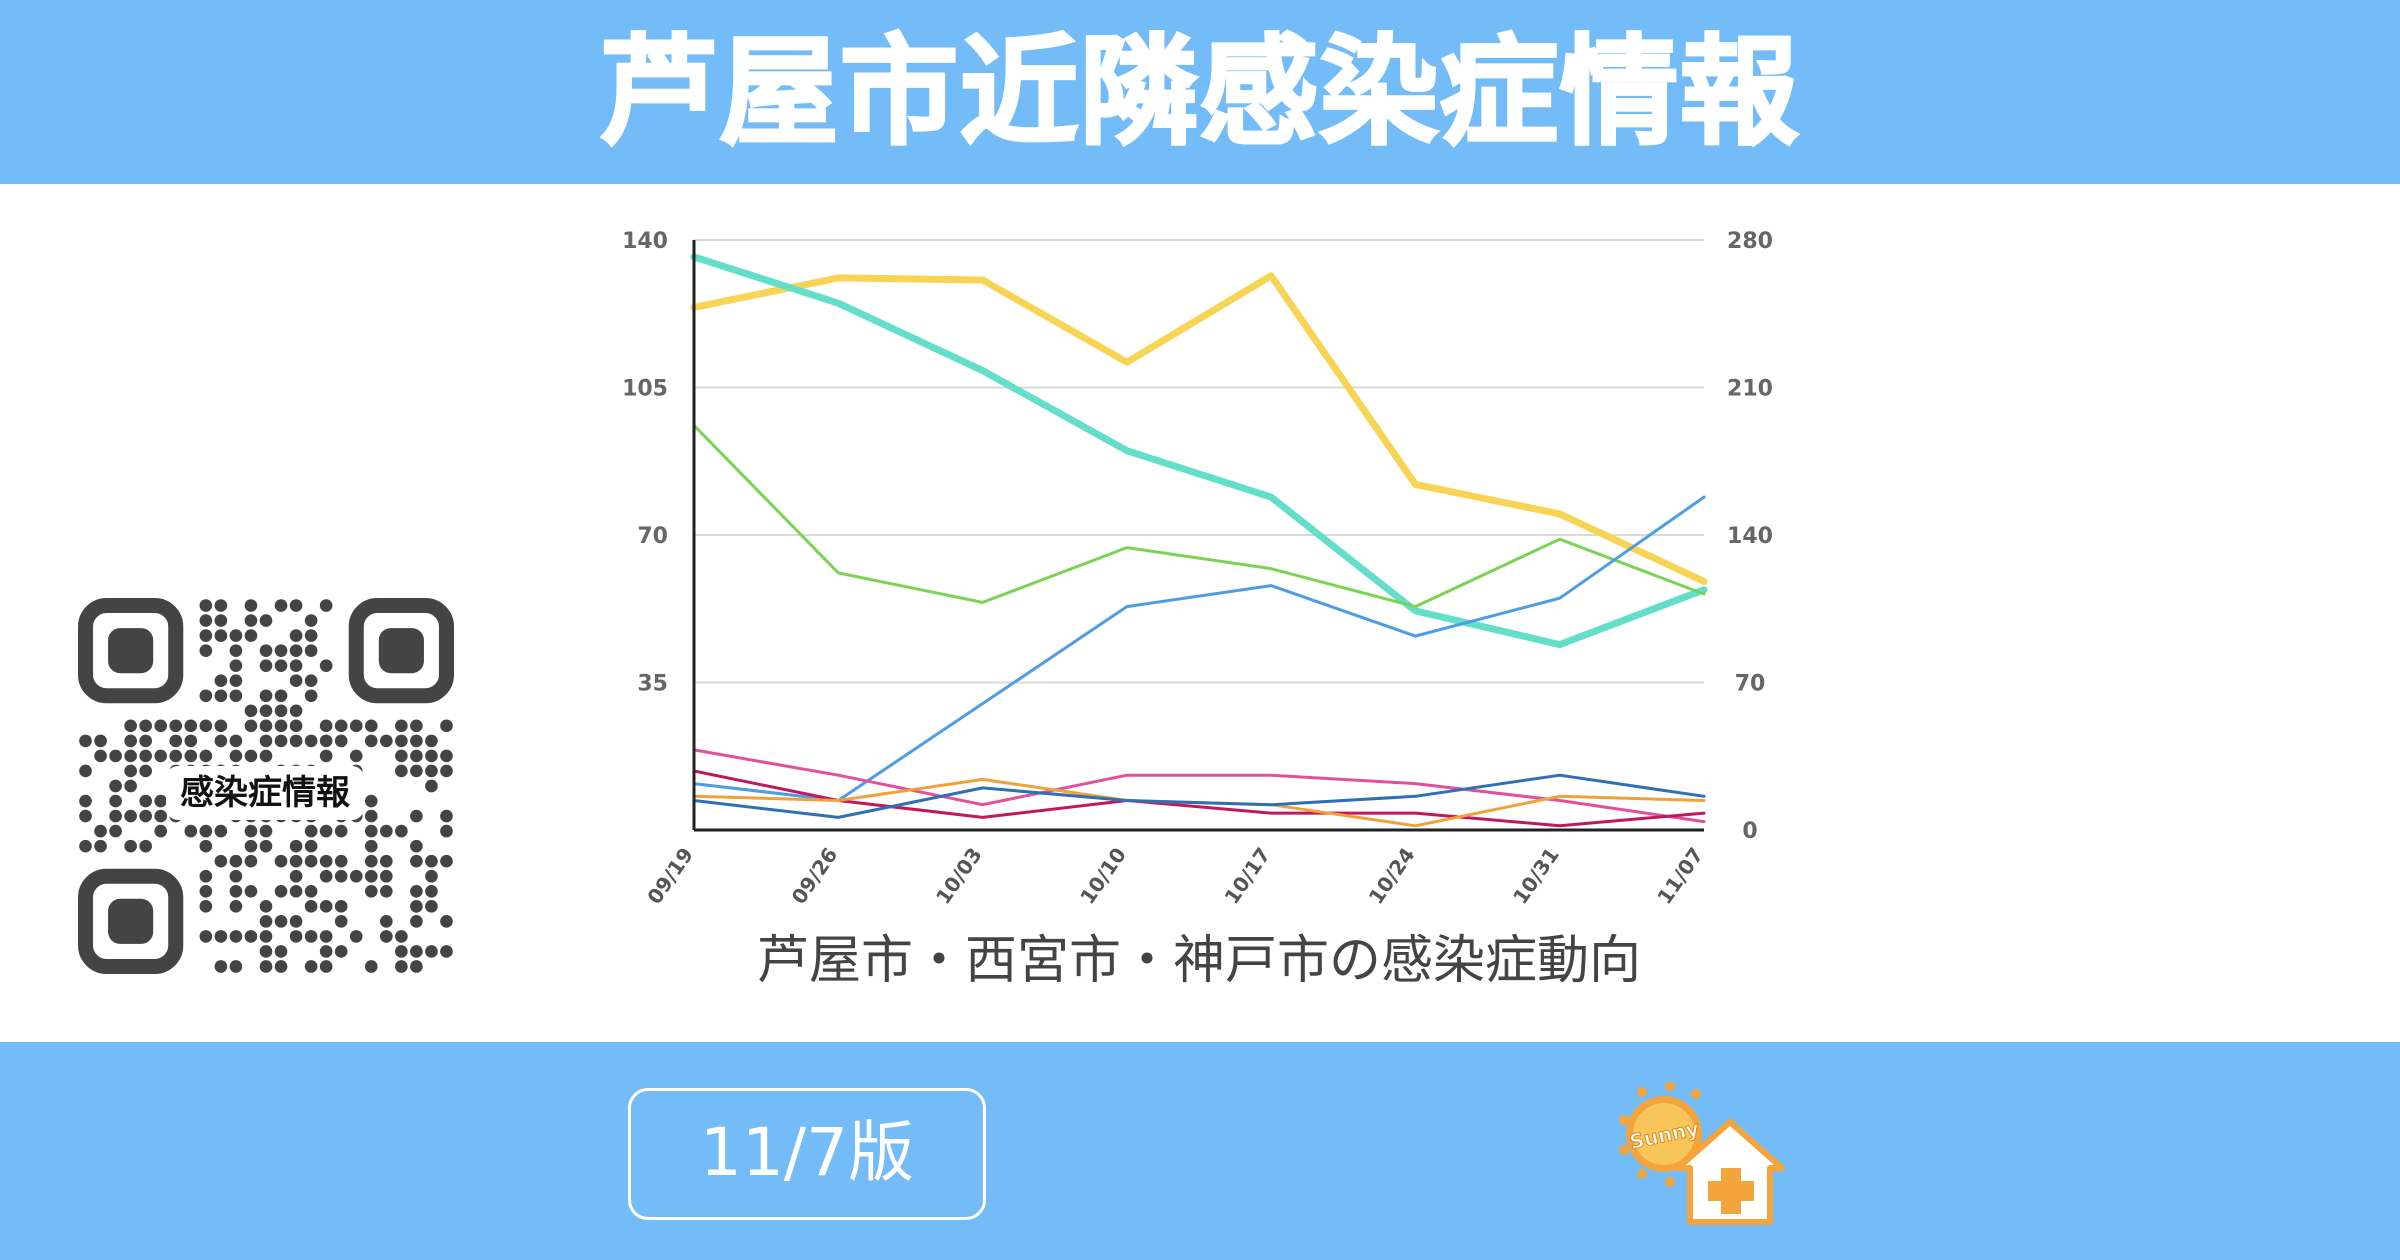 Image resolution: width=2400 pixels, height=1260 pixels. What do you see at coordinates (807, 1154) in the screenshot?
I see `edition-badge: 11/7版` at bounding box center [807, 1154].